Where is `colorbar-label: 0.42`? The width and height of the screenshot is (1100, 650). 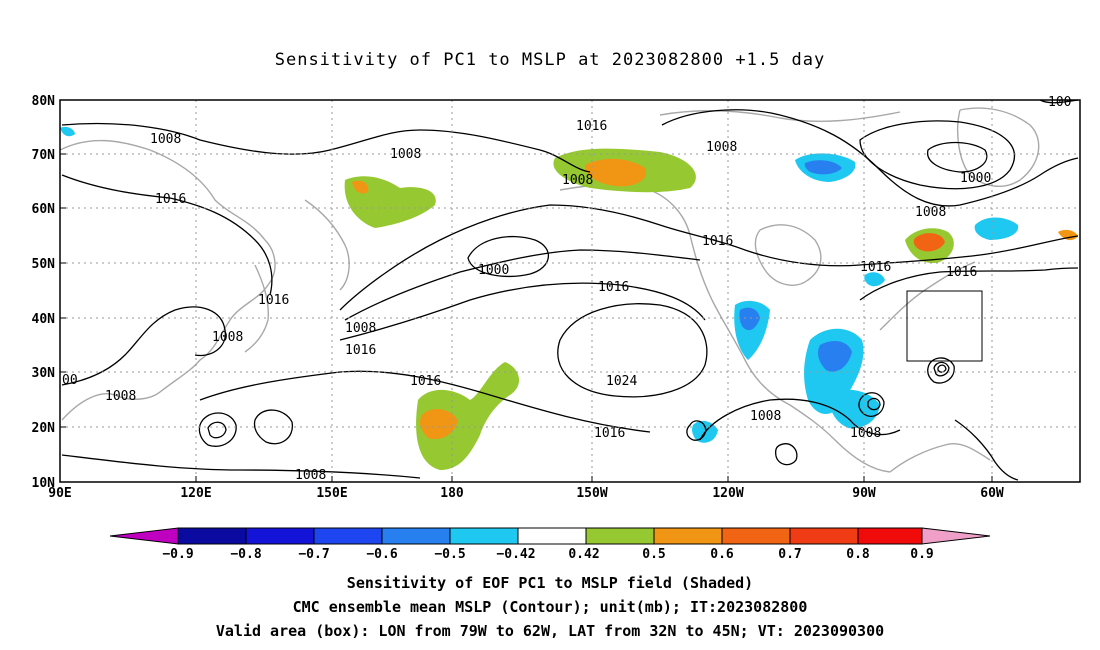
colorbar-label: 0.42 is located at coordinates (583, 554).